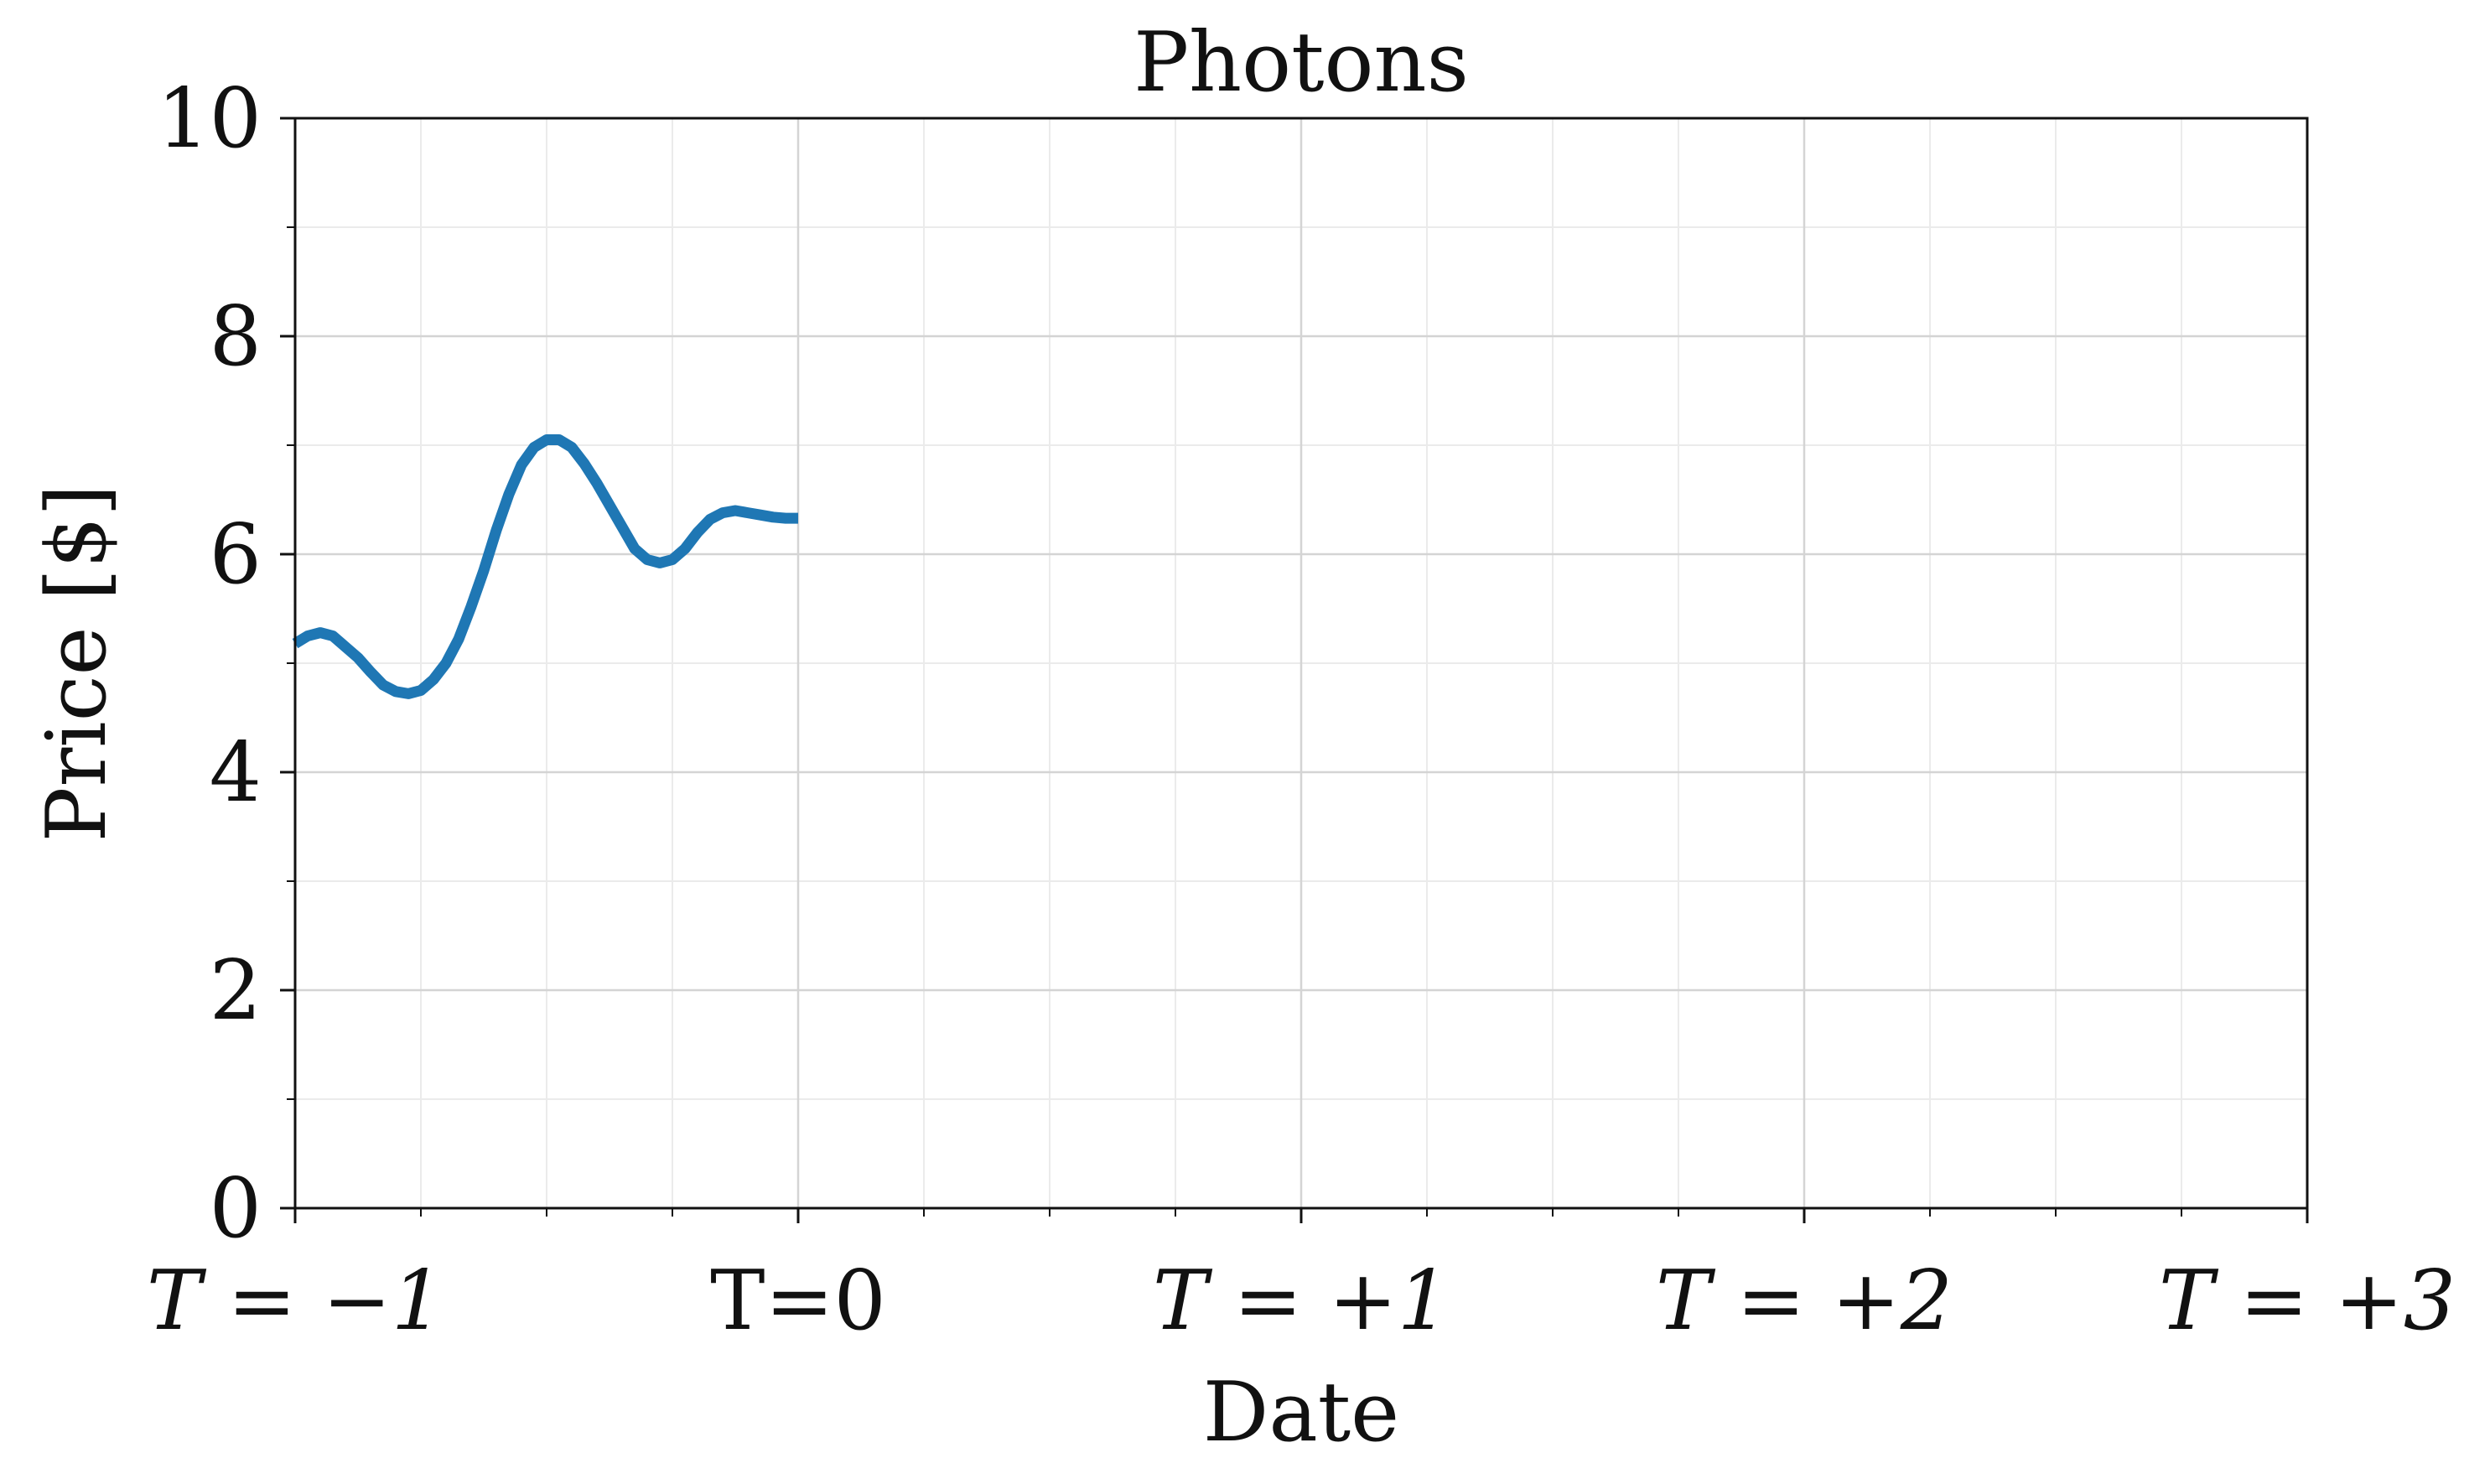  Describe the element at coordinates (295, 1301) in the screenshot. I see `x-tick-label: T = −1` at that location.